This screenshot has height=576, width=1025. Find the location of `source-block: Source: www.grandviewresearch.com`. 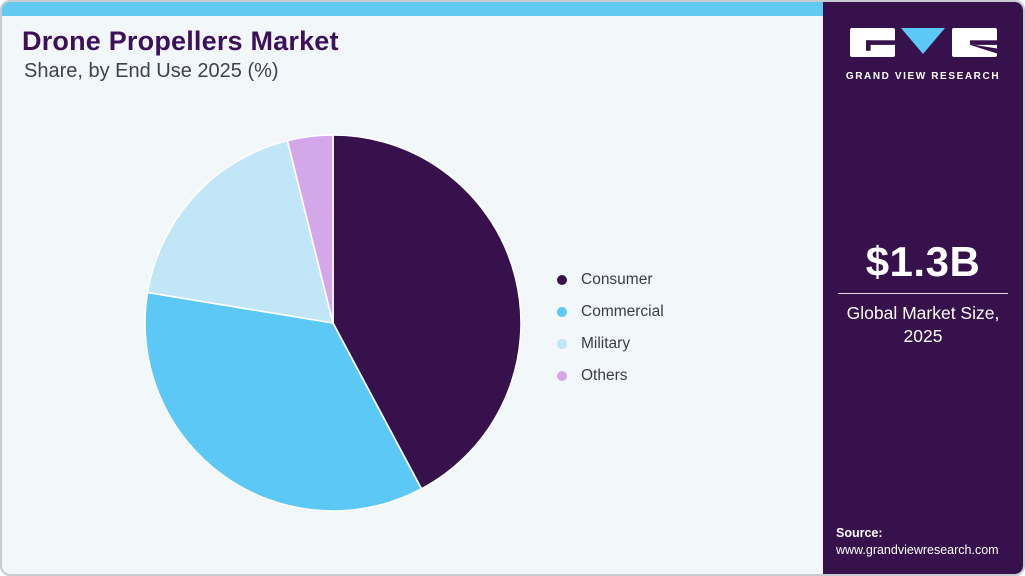

source-block: Source: www.grandviewresearch.com is located at coordinates (917, 542).